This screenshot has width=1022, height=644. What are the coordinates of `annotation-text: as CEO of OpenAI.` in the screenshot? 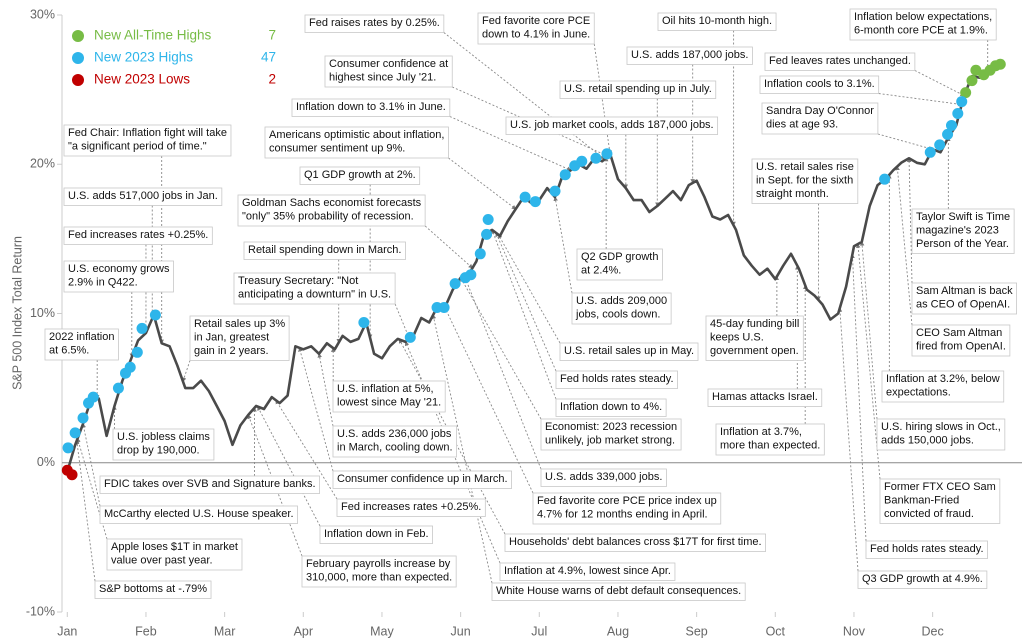 It's located at (963, 304).